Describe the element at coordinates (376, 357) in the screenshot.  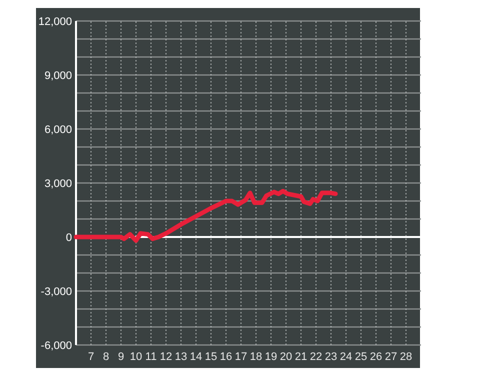
I see `x-tick-label: 26` at that location.